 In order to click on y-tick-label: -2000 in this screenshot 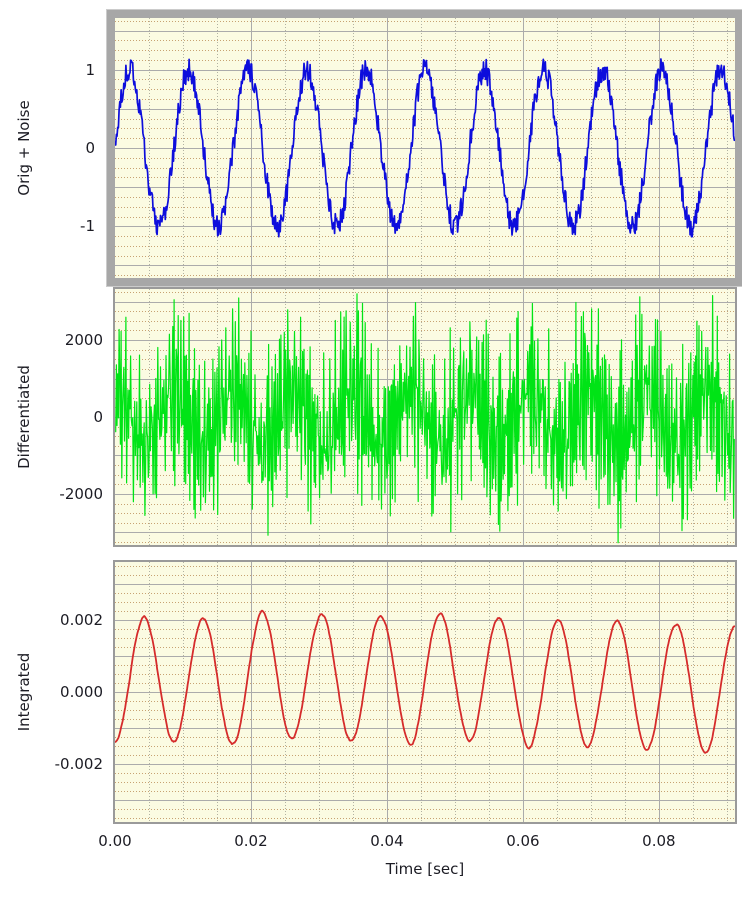, I will do `click(81, 493)`.